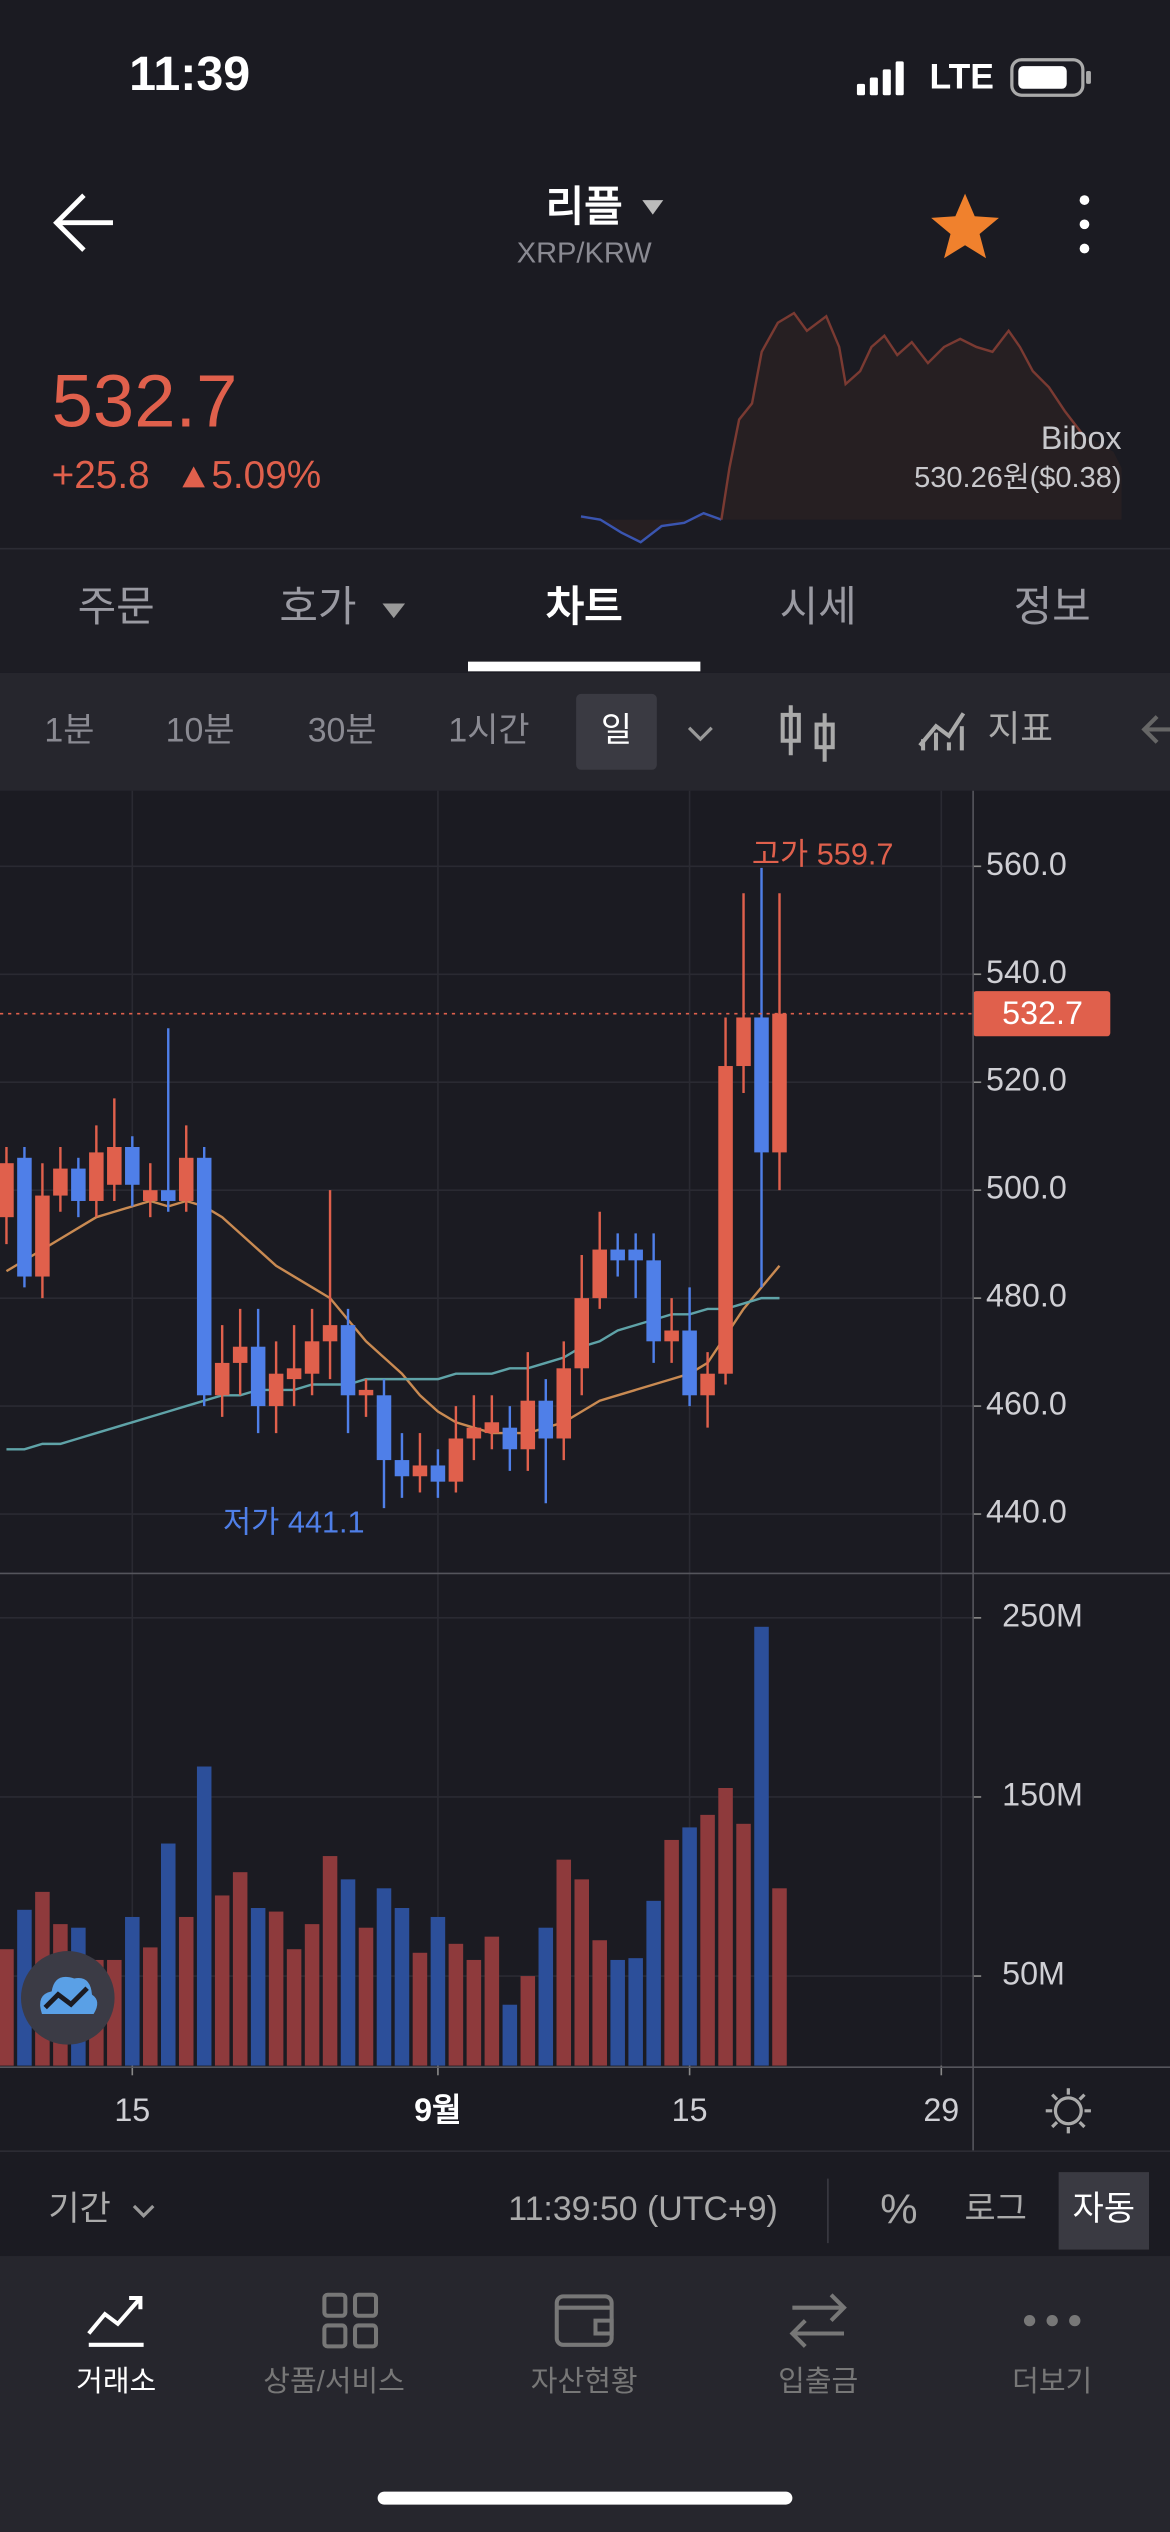 The width and height of the screenshot is (1170, 2532). I want to click on more-menu, so click(1084, 224).